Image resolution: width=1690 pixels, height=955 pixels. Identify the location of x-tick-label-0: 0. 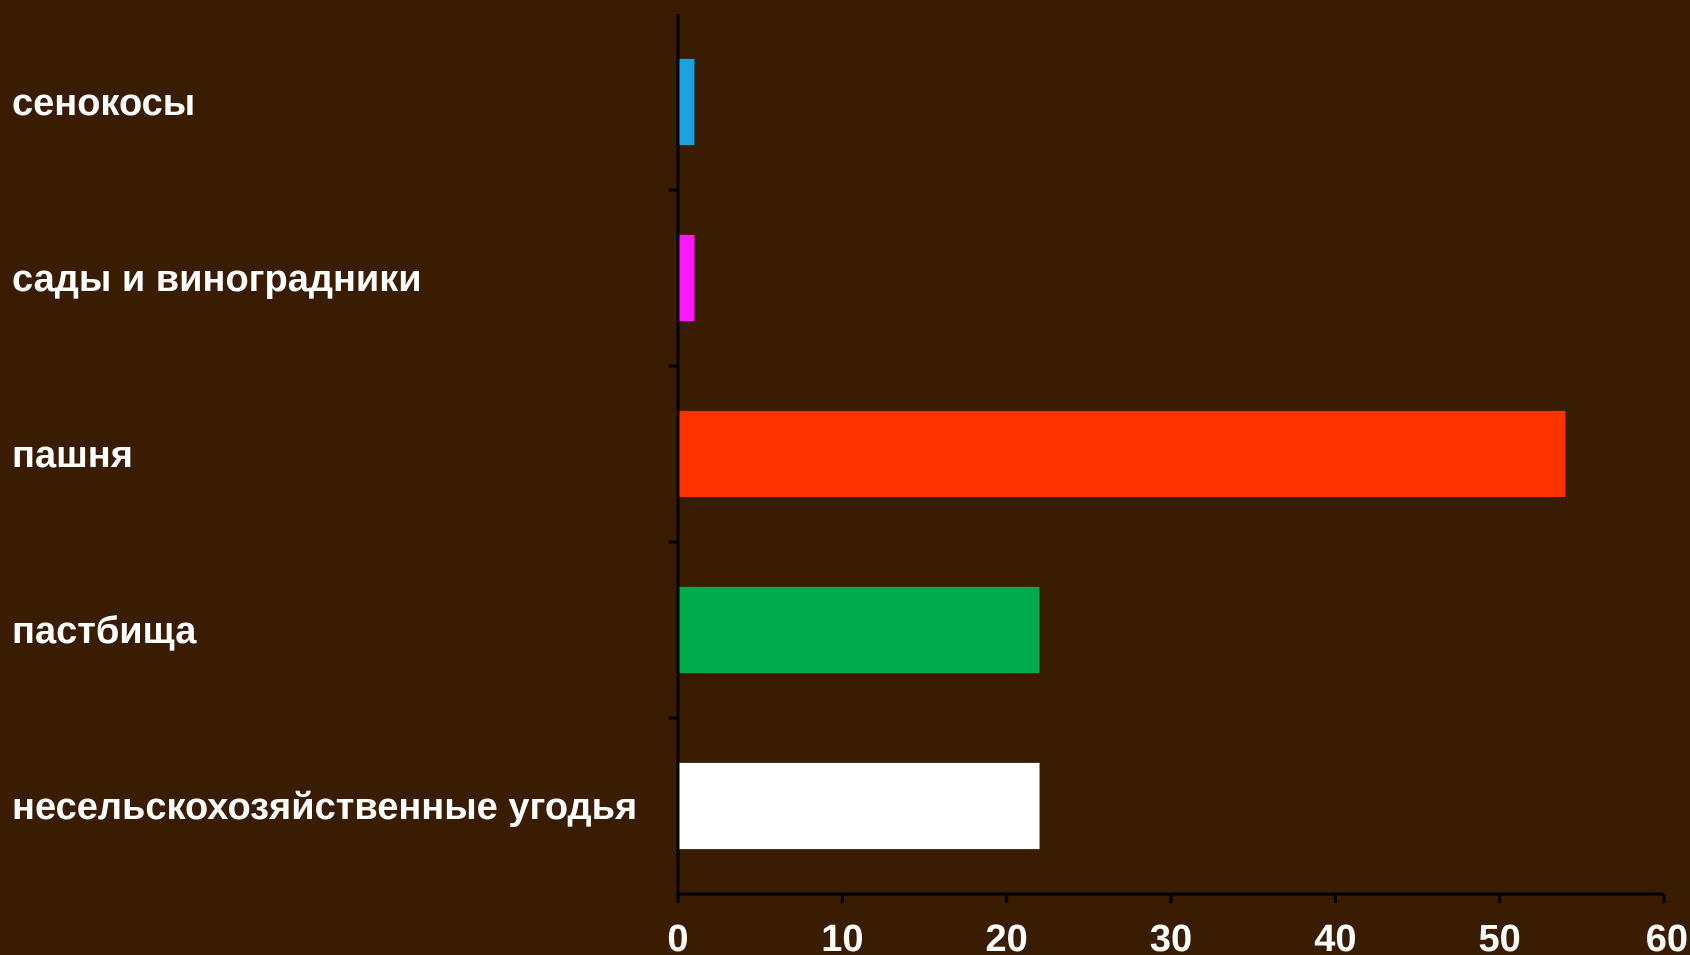
(677, 936).